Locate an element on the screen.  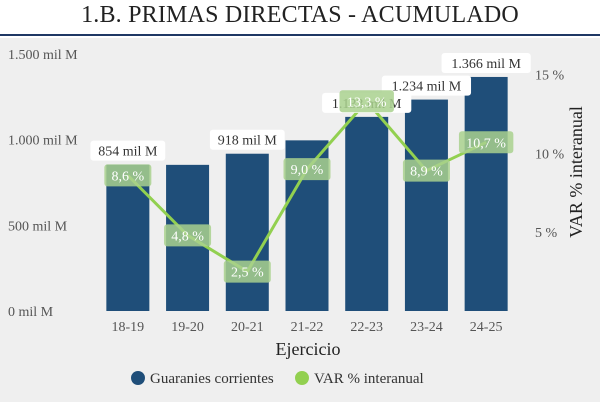
x-tick-label: 22-23 is located at coordinates (366, 327).